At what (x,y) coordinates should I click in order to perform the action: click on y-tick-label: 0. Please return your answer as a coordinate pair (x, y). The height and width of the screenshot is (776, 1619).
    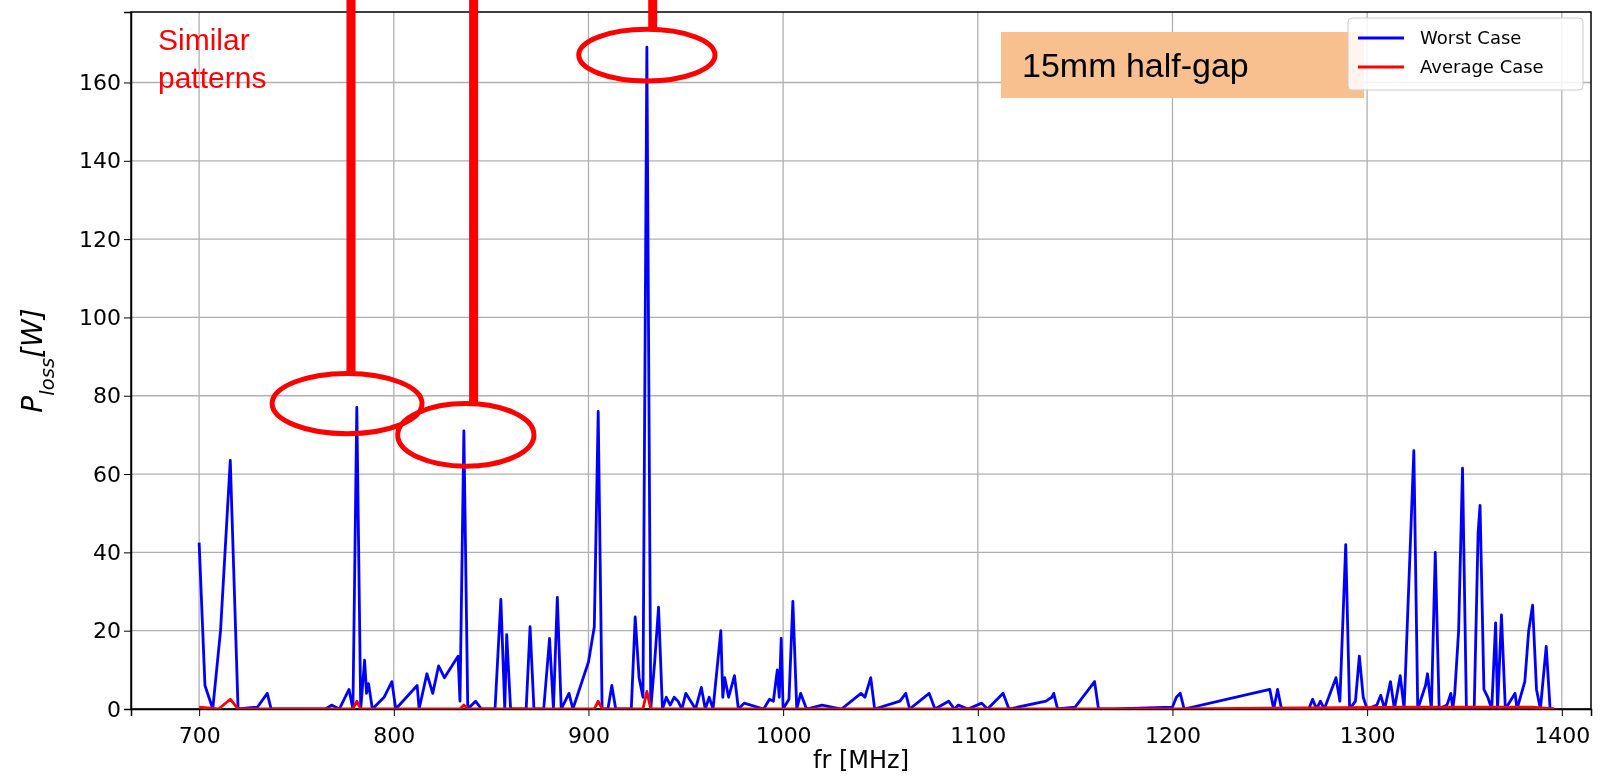
    Looking at the image, I should click on (114, 709).